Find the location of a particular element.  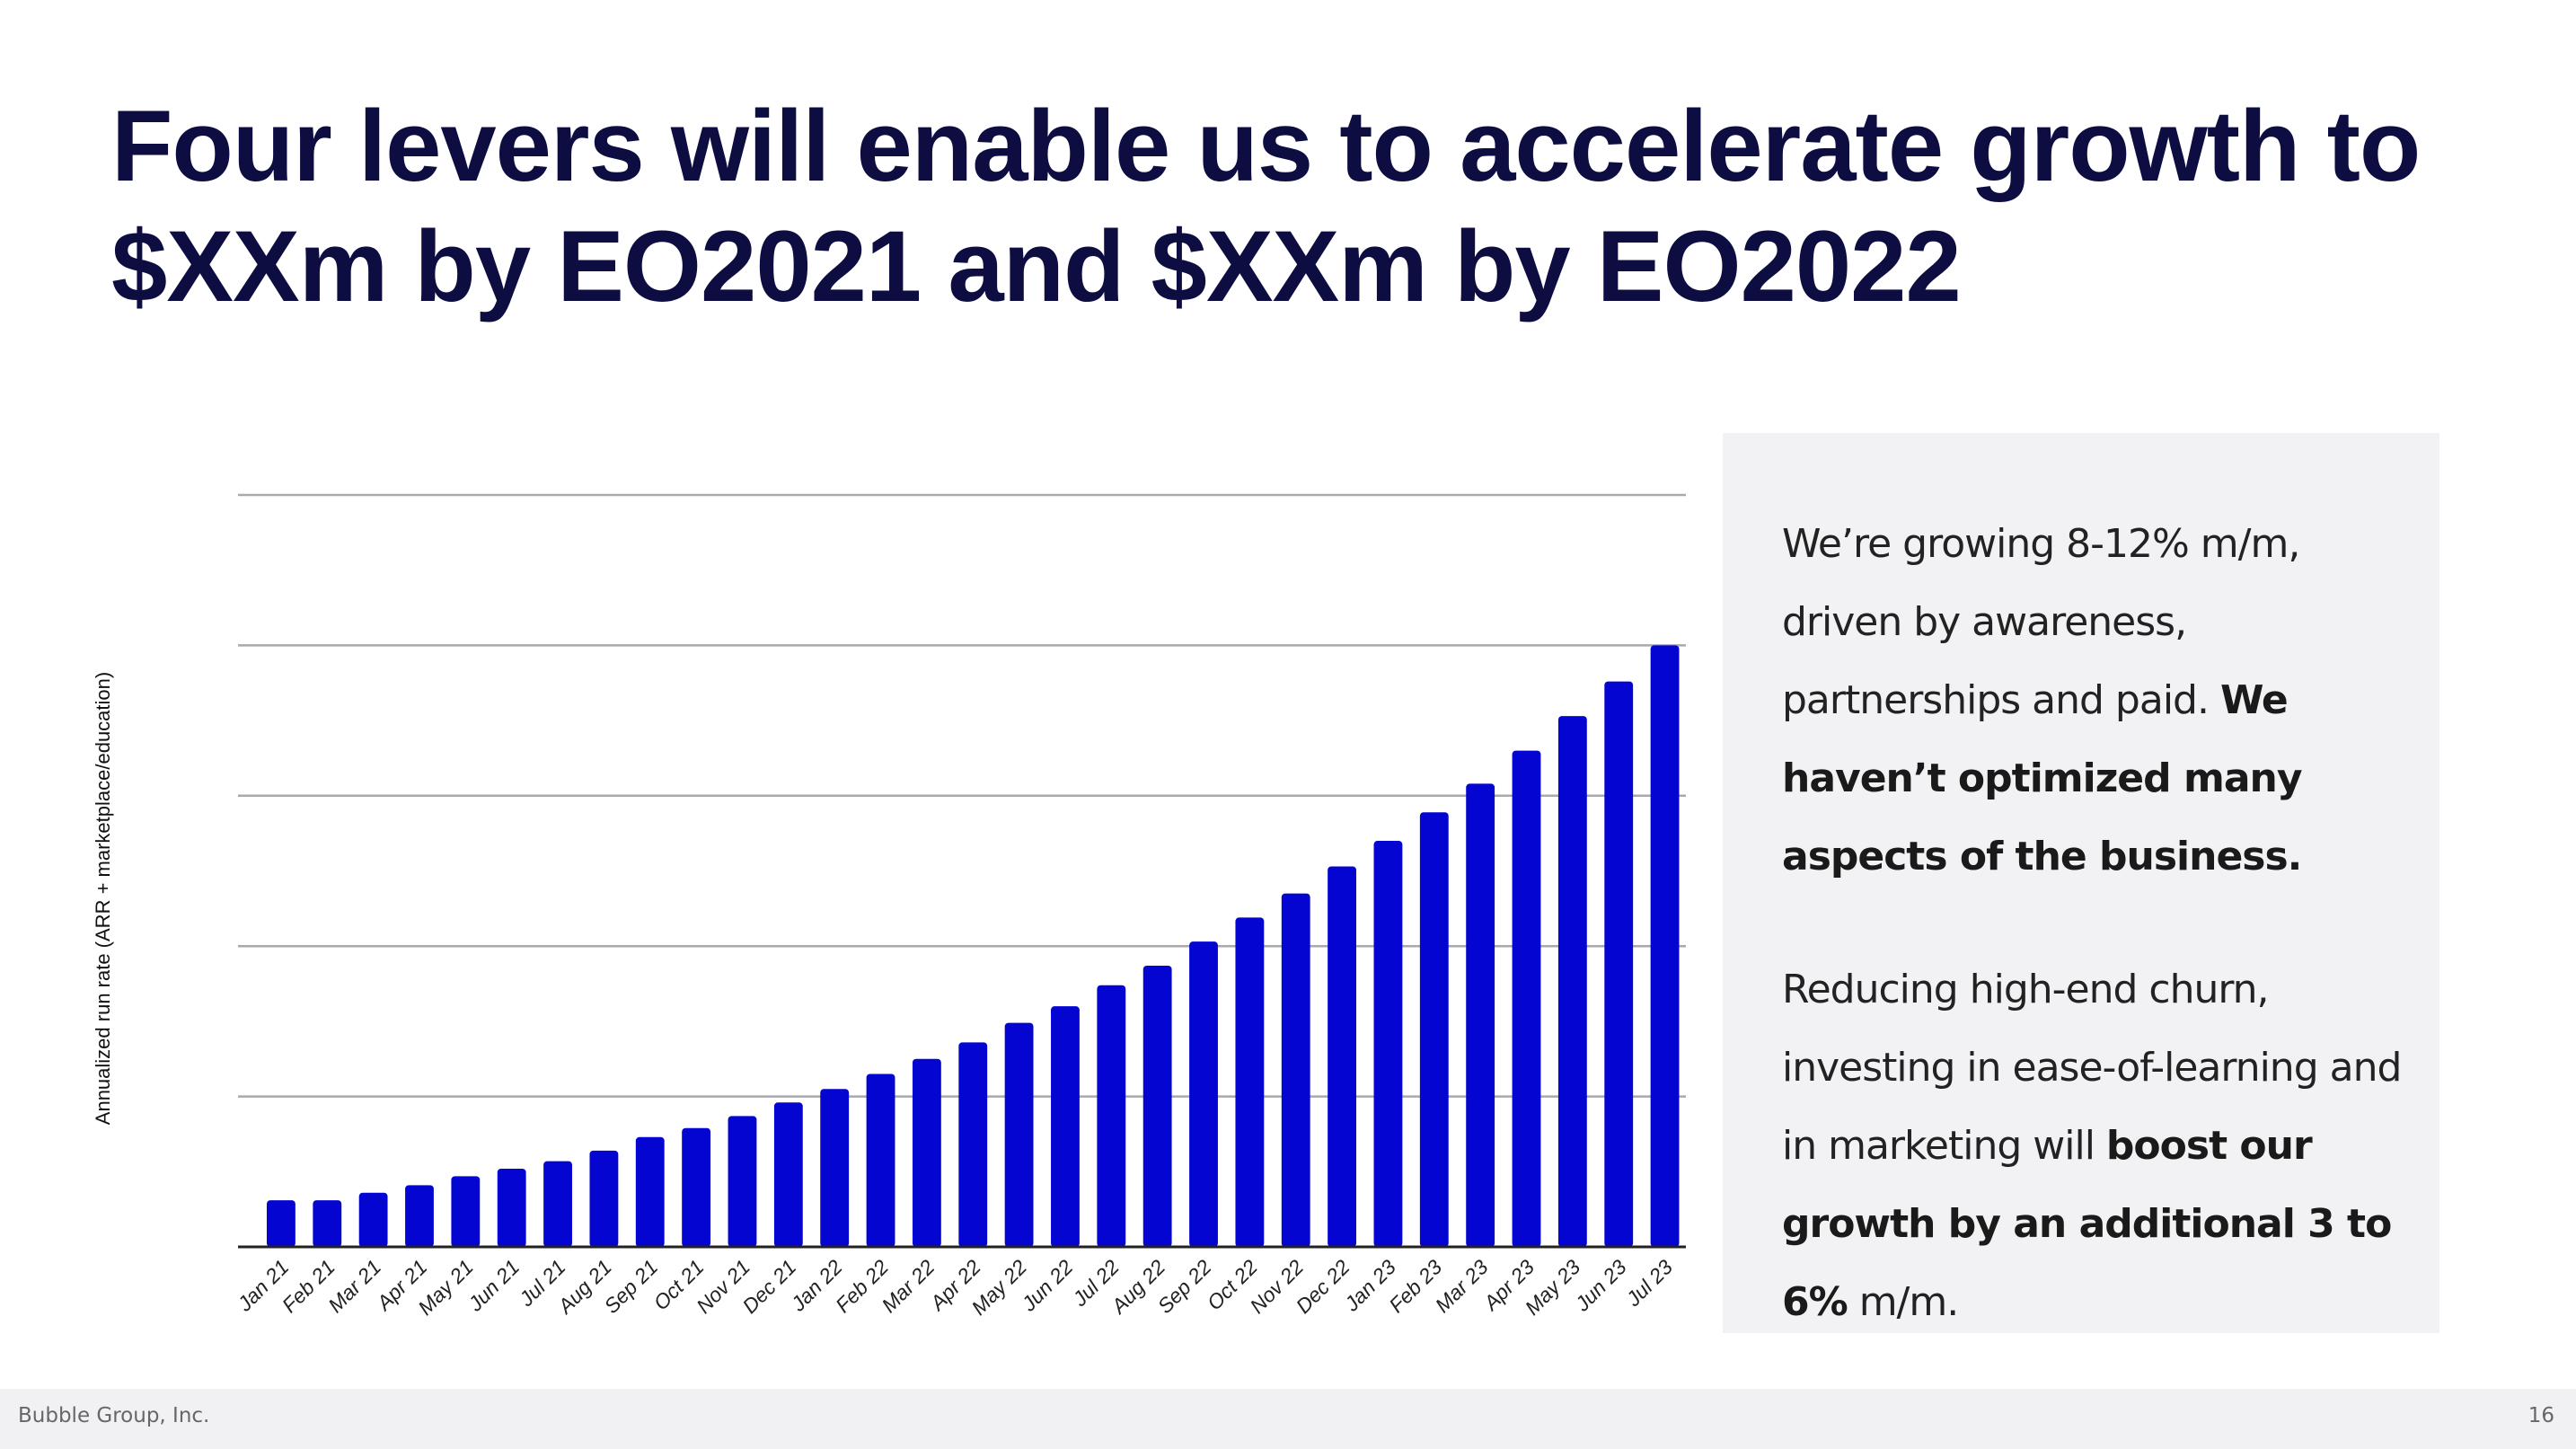

x-tick-label: Jun 22 is located at coordinates (1047, 1286).